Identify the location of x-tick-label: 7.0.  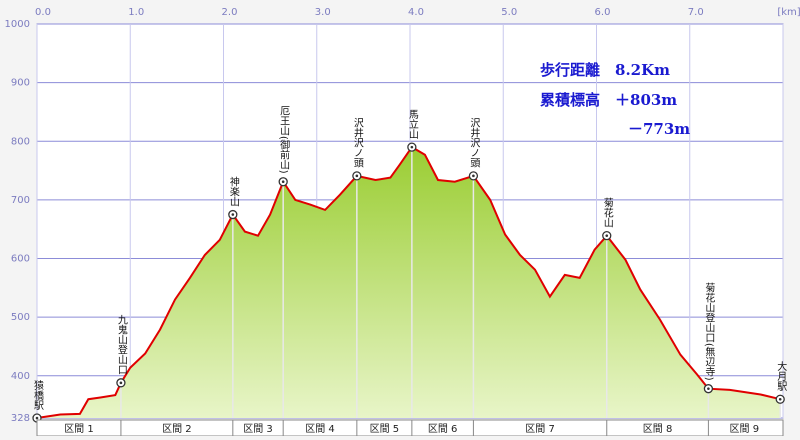
(696, 12).